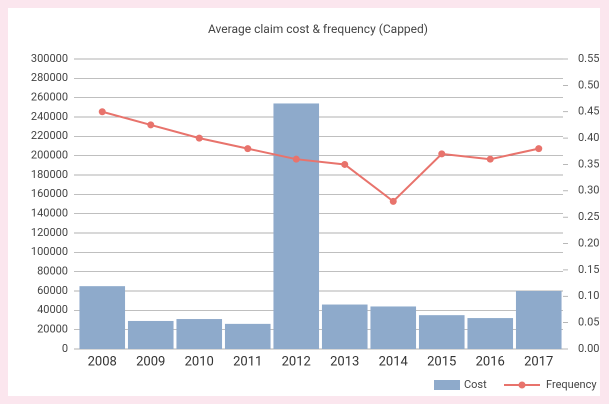 The image size is (609, 404). I want to click on x-tick-label: 2012, so click(296, 361).